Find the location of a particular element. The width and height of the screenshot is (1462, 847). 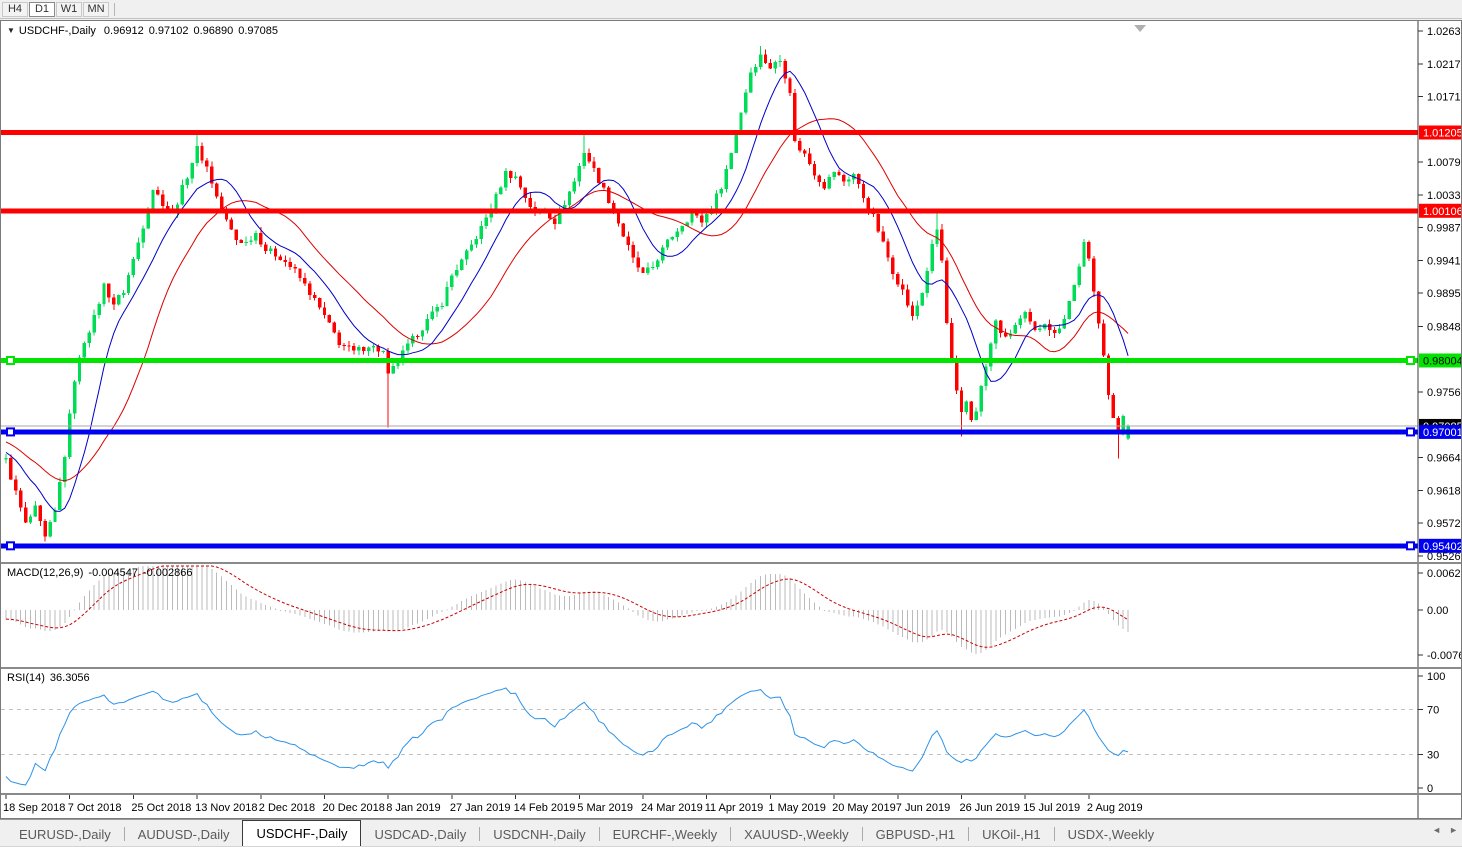

tab-usdchf-daily: USDCHF-,Daily is located at coordinates (302, 833).